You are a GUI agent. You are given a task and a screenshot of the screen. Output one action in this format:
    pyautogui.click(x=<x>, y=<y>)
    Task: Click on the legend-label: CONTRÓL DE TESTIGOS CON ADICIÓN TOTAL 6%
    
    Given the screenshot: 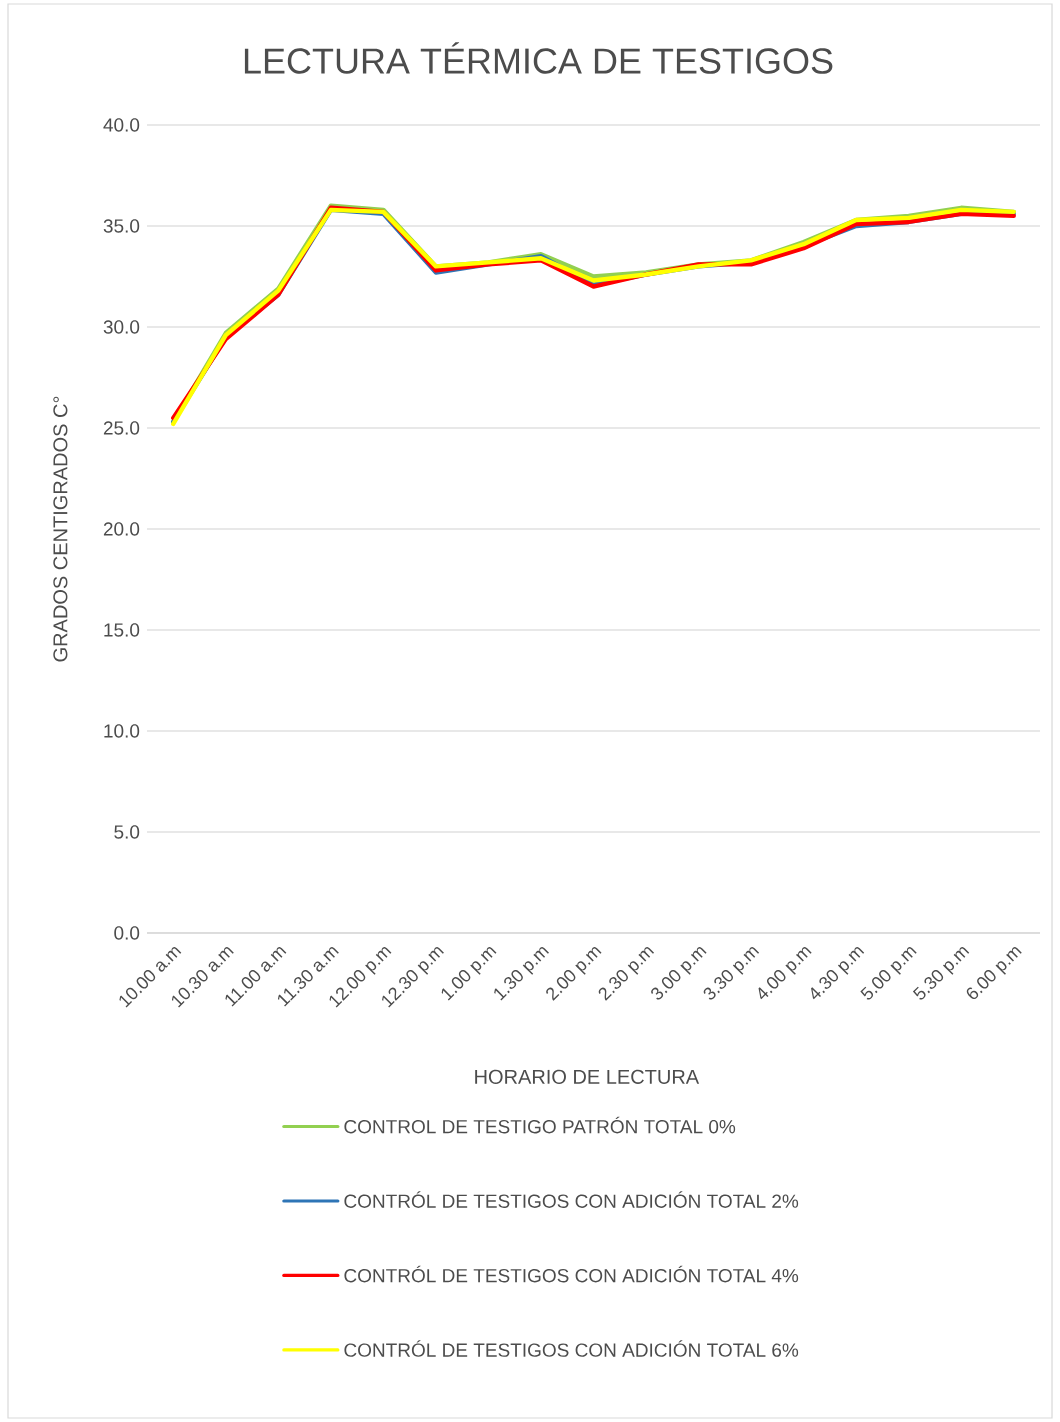 What is the action you would take?
    pyautogui.click(x=571, y=1348)
    